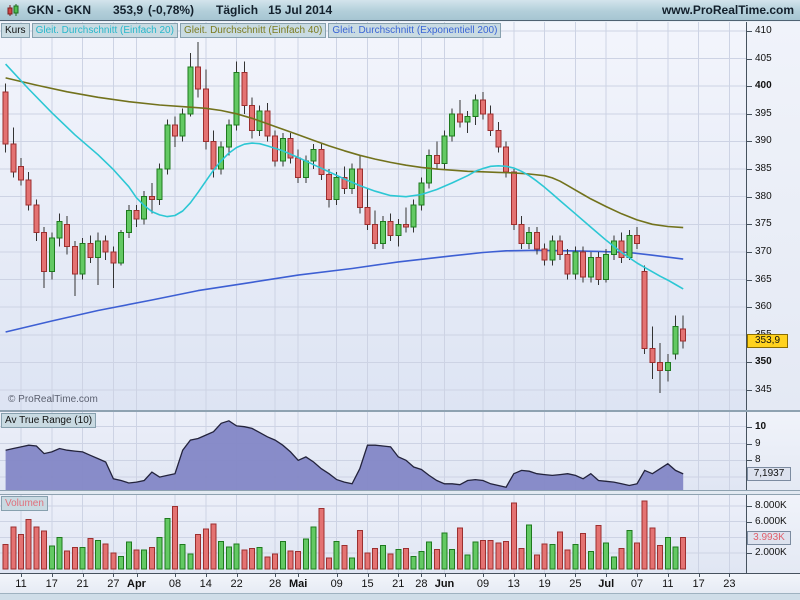  I want to click on price-tick-label: 370, so click(763, 251).